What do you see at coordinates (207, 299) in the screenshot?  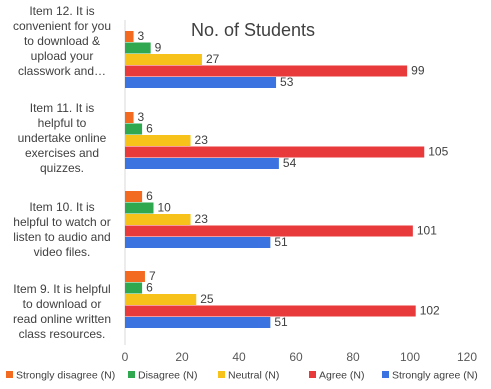 I see `data-label-item9-series2: 25` at bounding box center [207, 299].